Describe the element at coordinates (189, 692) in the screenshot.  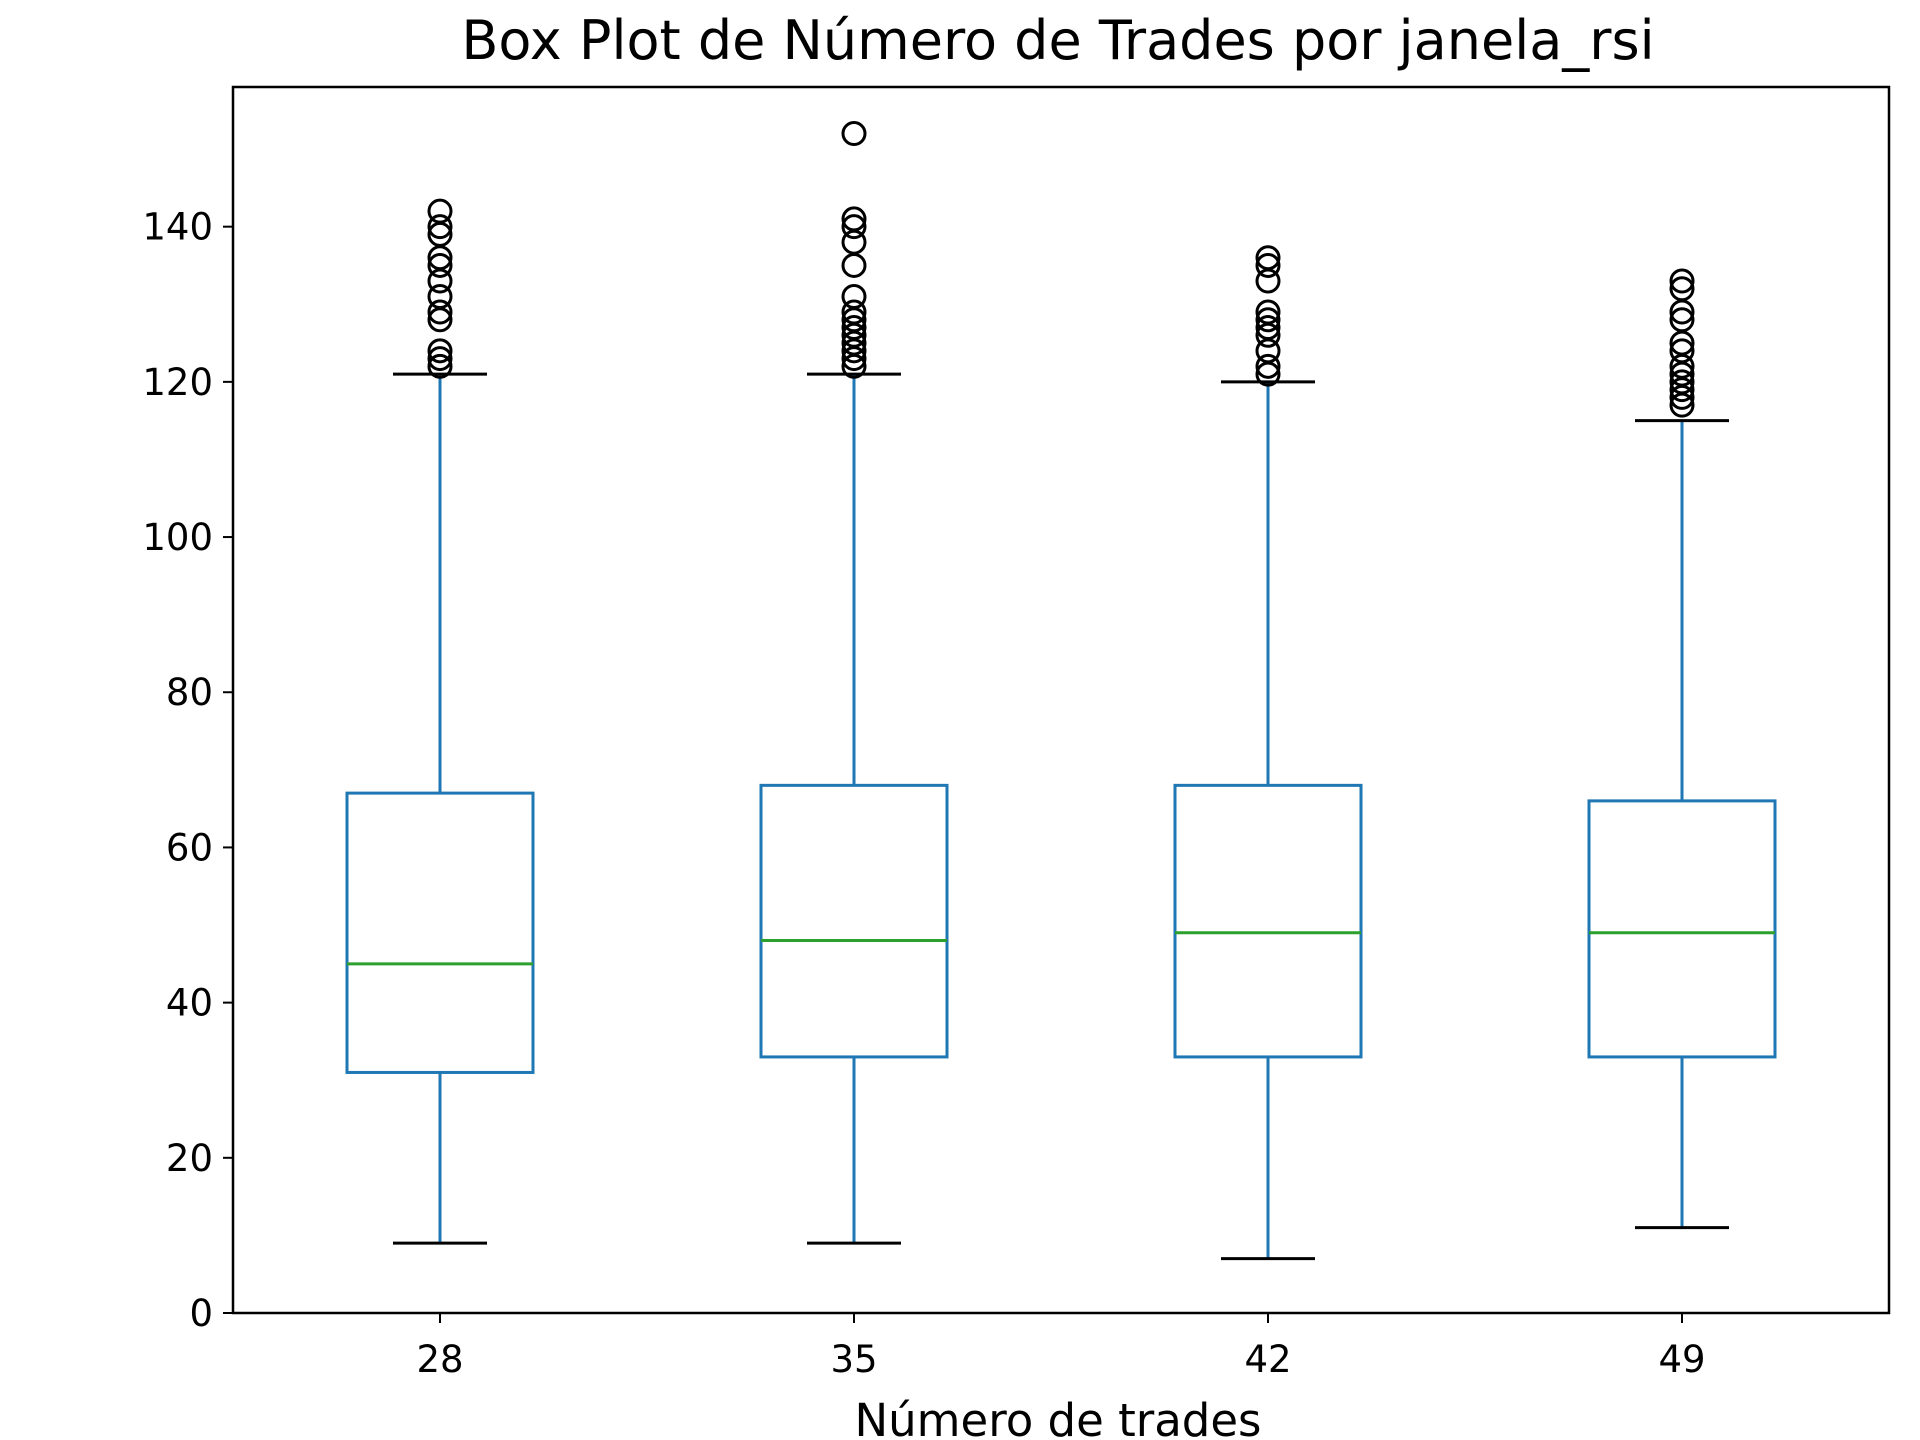
I see `y-tick-label: 80` at that location.